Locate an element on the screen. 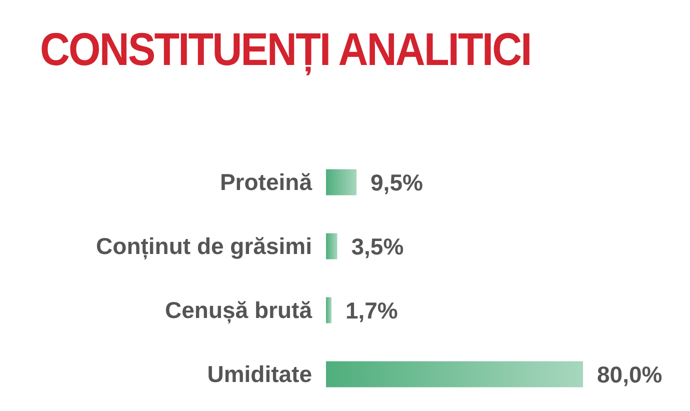 This screenshot has width=690, height=411. data-label: 80,0% is located at coordinates (629, 374).